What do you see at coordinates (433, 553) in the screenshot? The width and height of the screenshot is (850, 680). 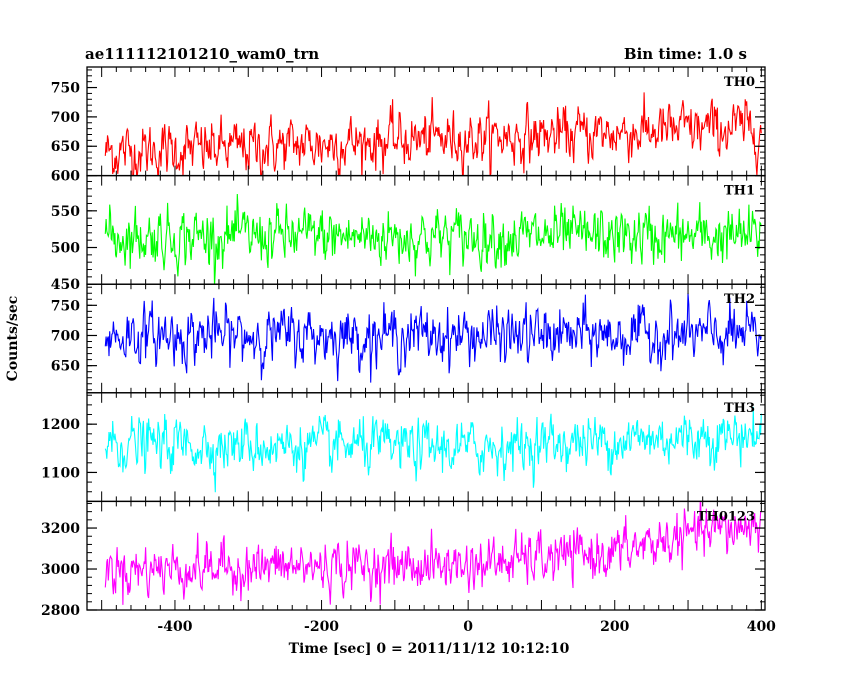 I see `series-line-th0123` at bounding box center [433, 553].